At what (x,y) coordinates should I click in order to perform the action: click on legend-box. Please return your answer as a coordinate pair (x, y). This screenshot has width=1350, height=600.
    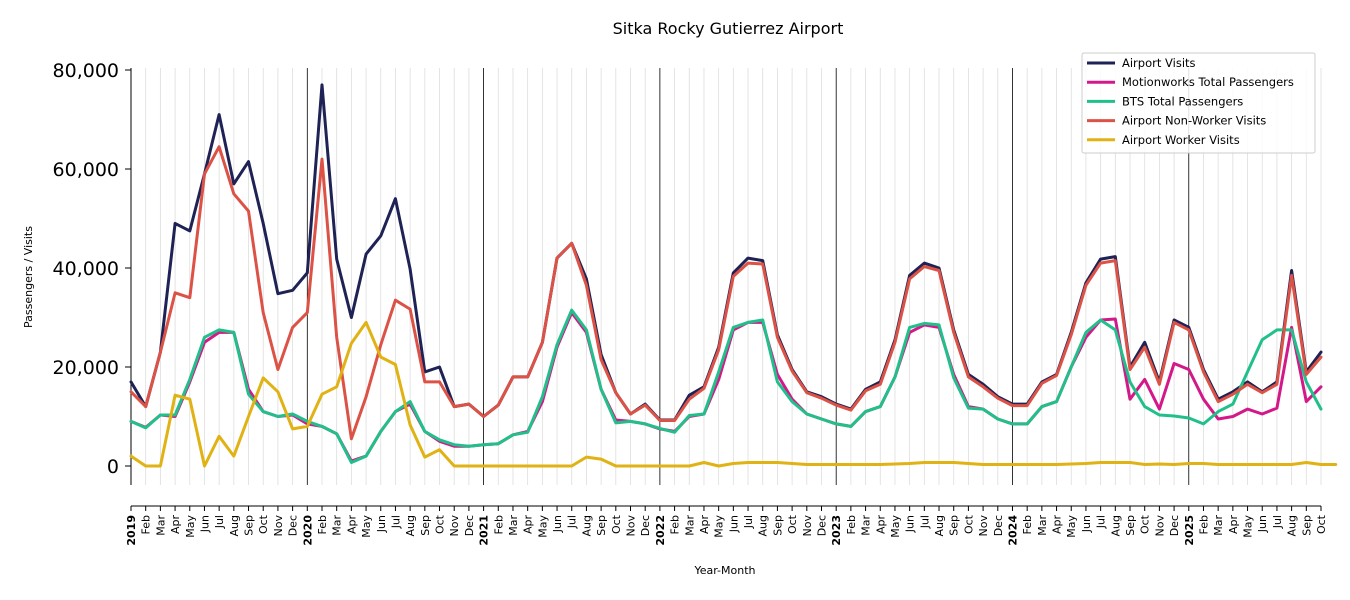
    Looking at the image, I should click on (1198, 103).